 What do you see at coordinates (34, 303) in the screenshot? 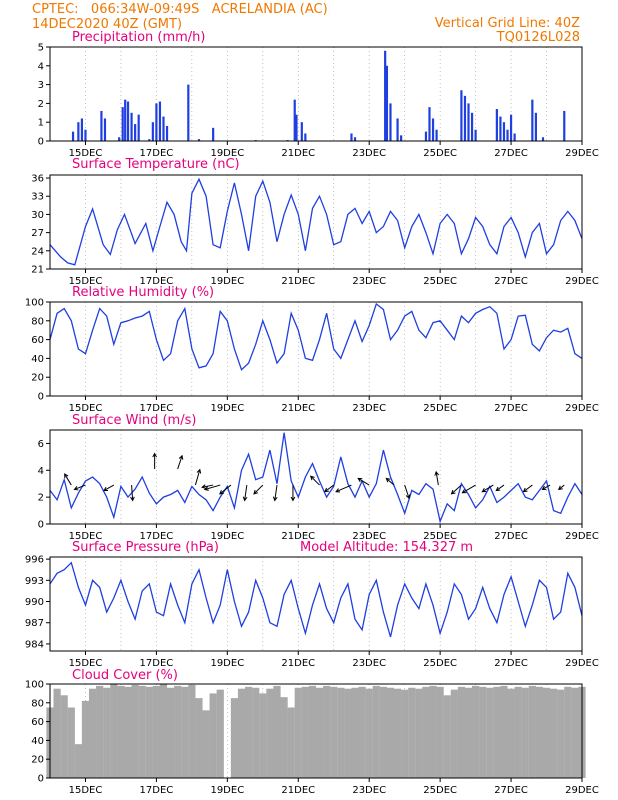
I see `y-tick-label: 100` at bounding box center [34, 303].